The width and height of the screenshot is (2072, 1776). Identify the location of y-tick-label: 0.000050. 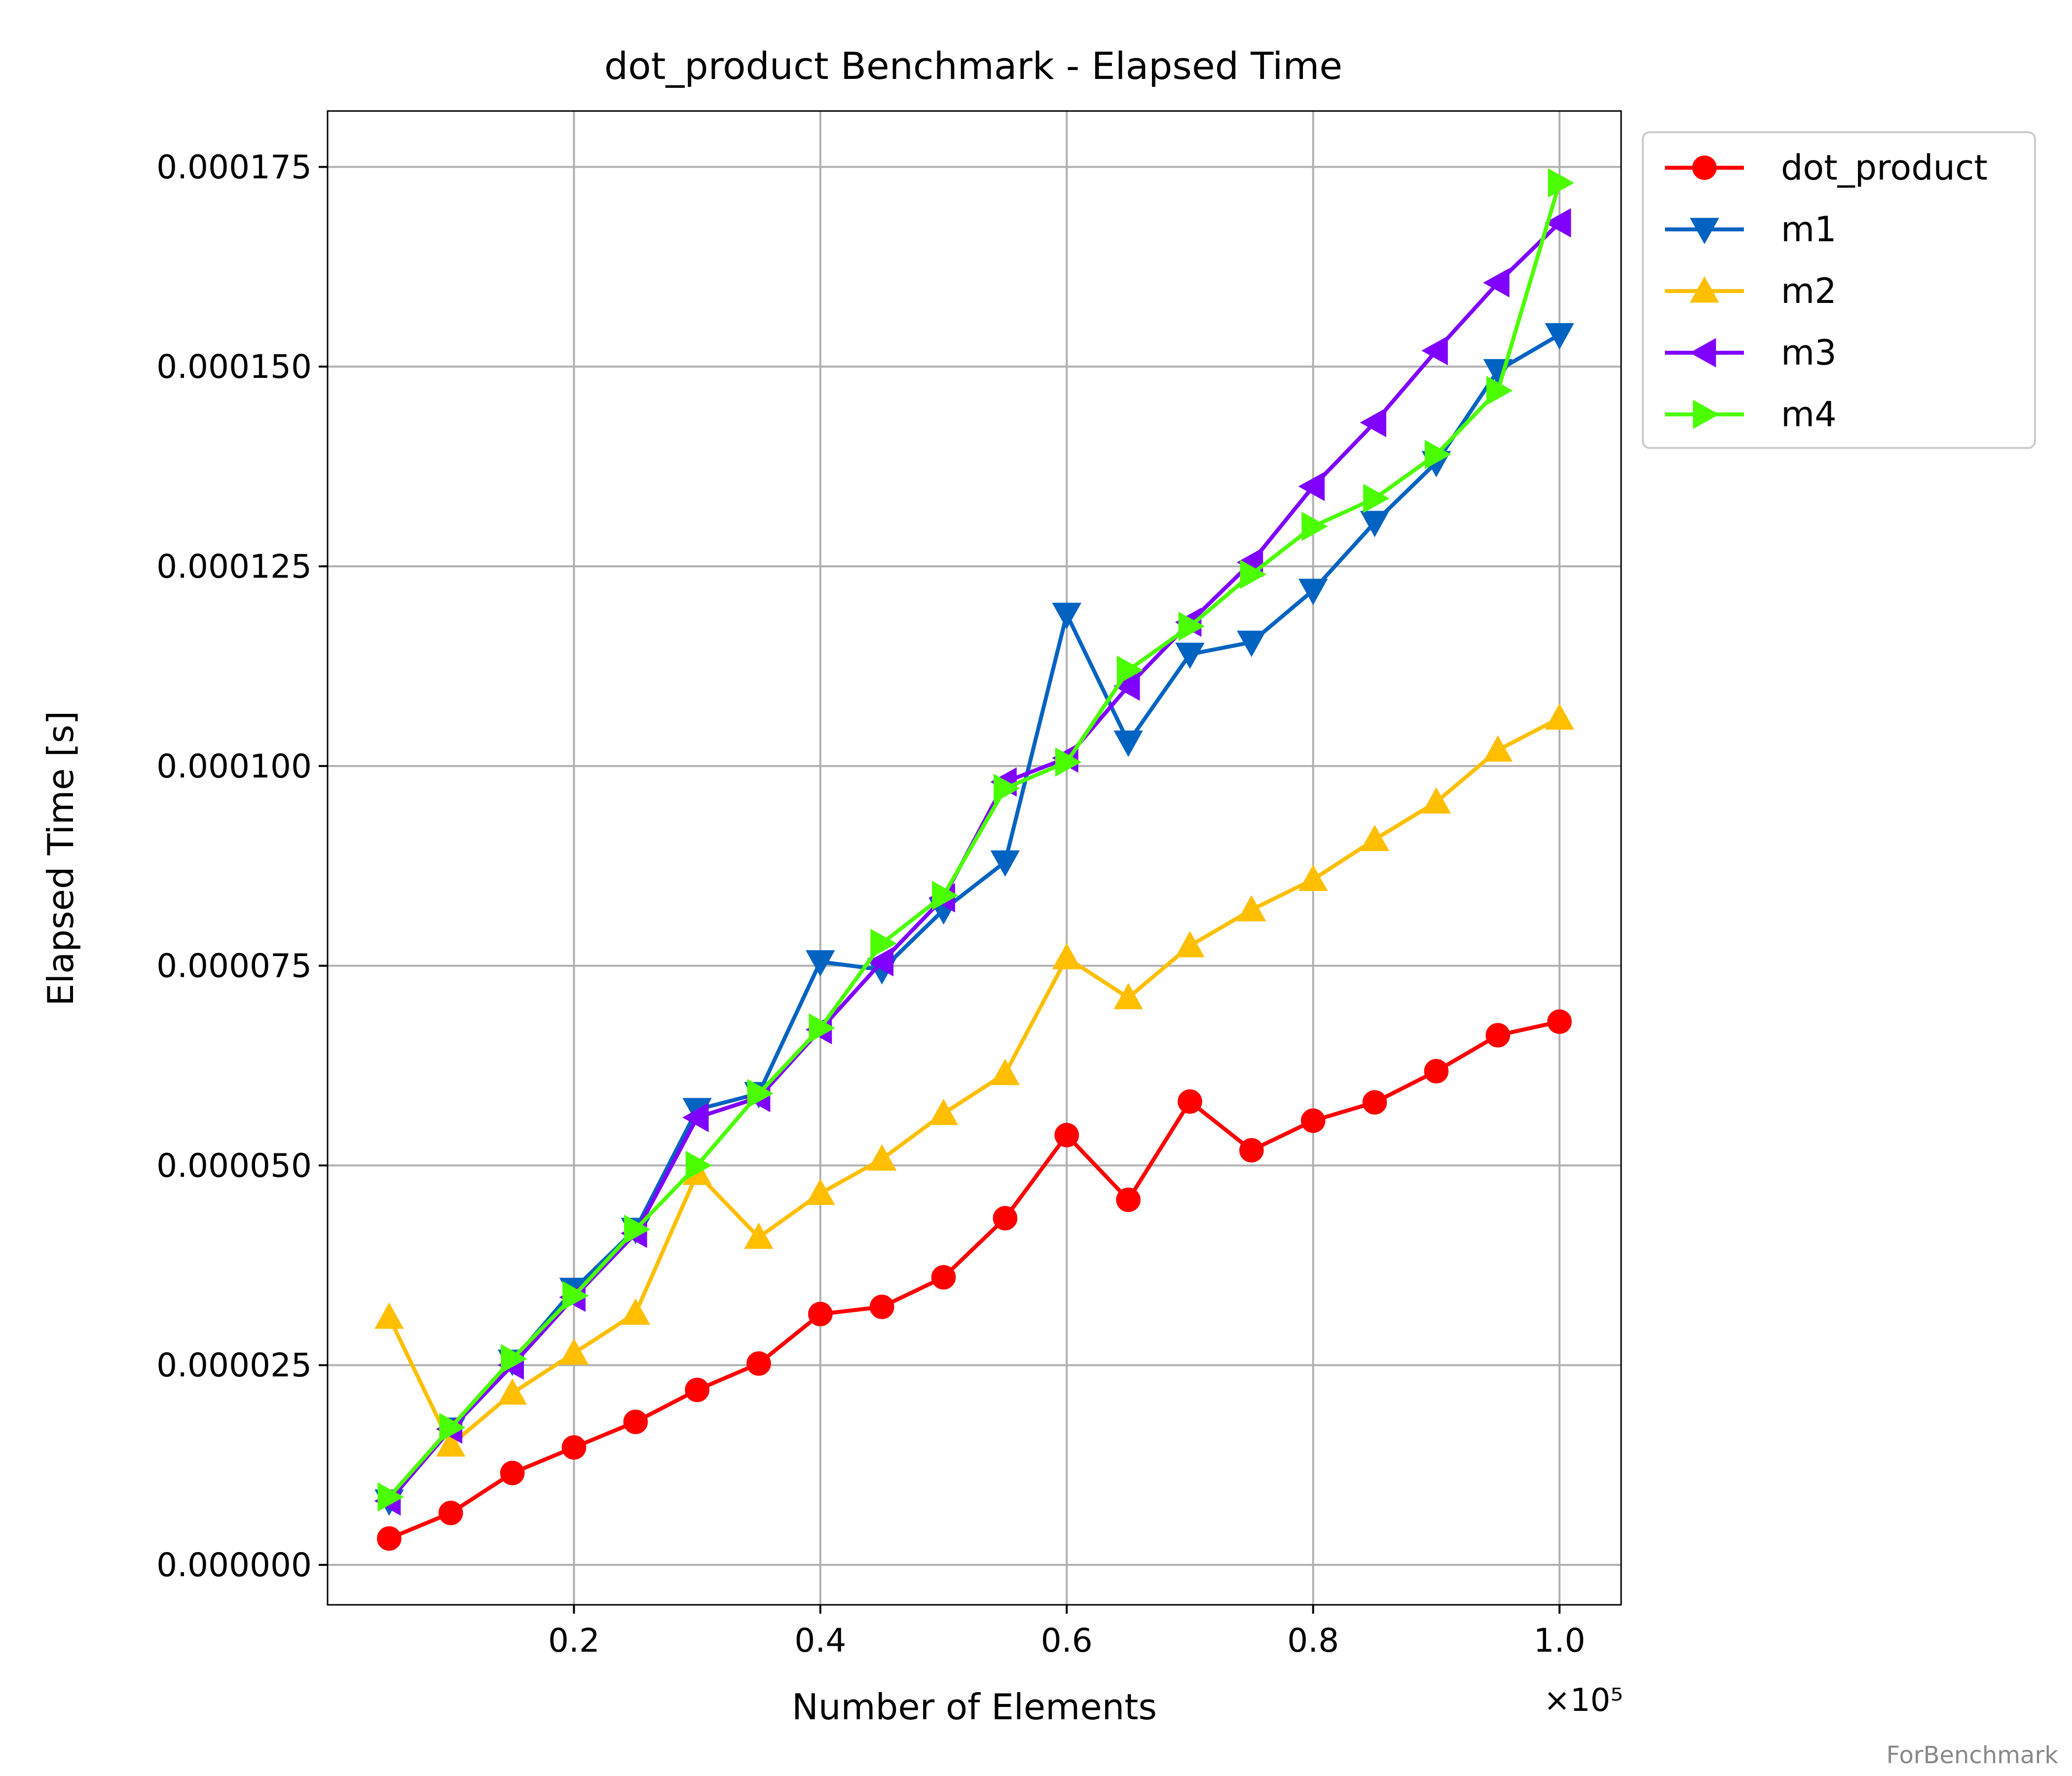
(234, 1165).